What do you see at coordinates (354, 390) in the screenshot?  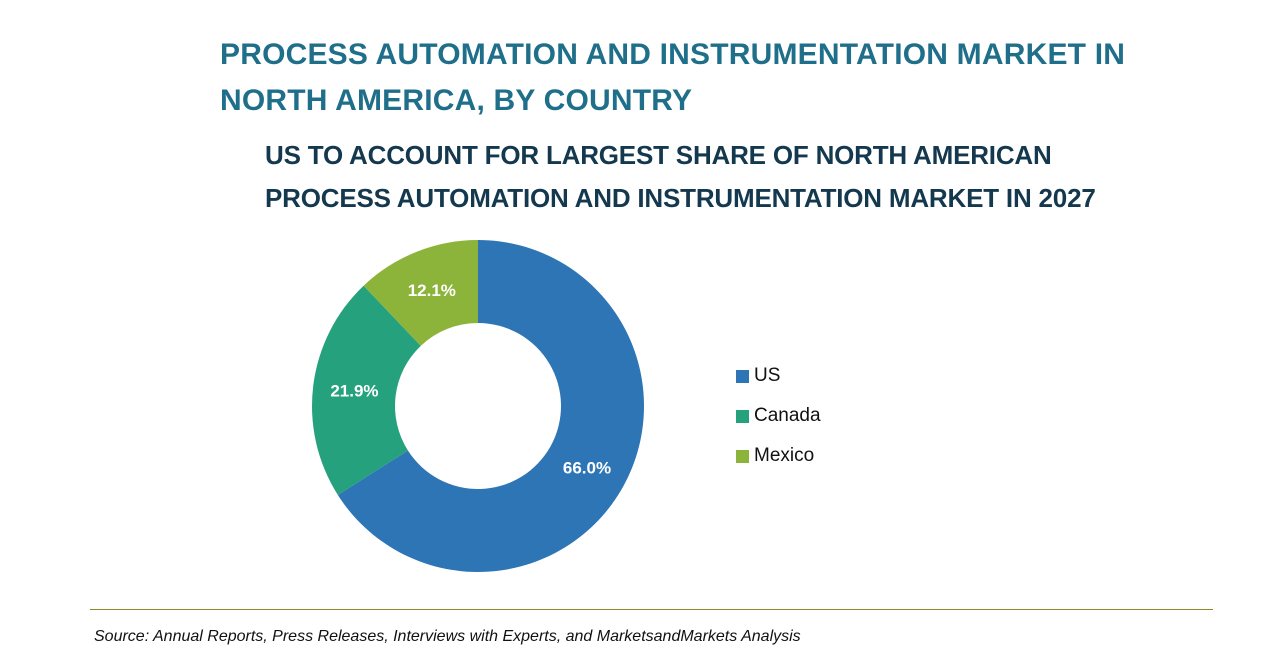 I see `data-label-canada: 21.9%` at bounding box center [354, 390].